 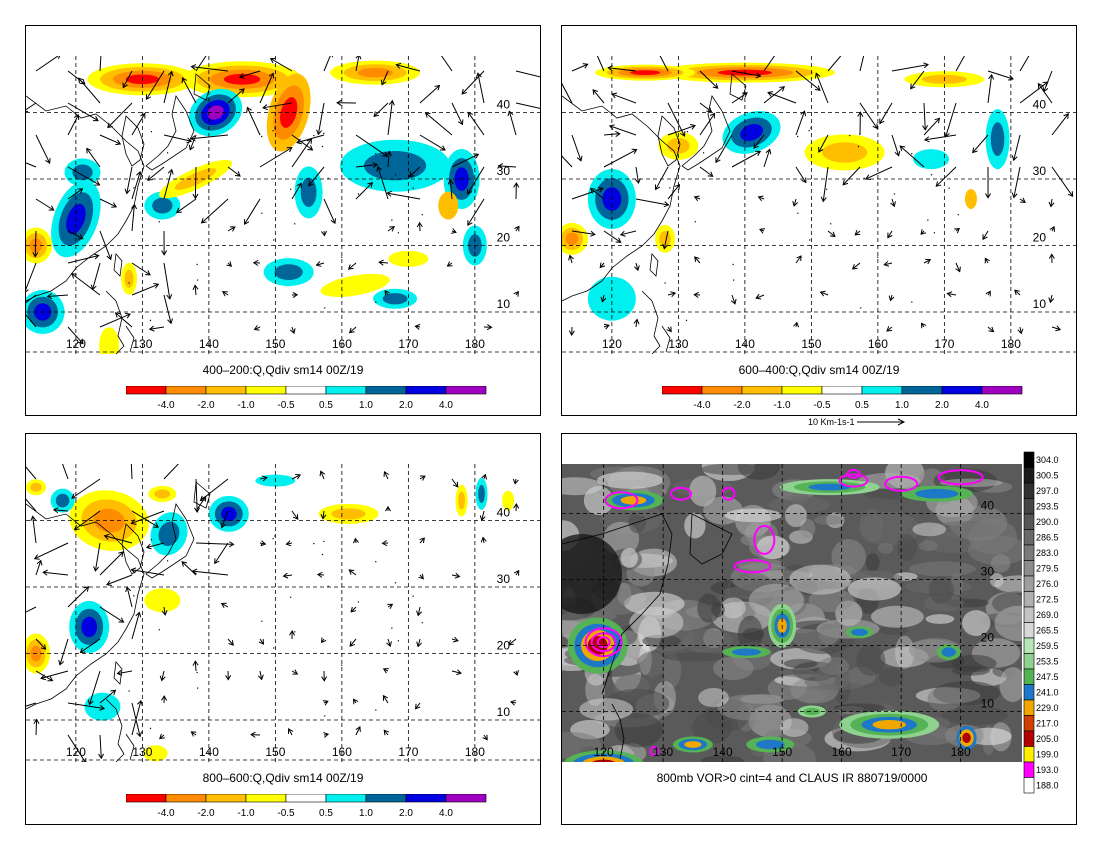 I want to click on lon-label: 140, so click(x=209, y=344).